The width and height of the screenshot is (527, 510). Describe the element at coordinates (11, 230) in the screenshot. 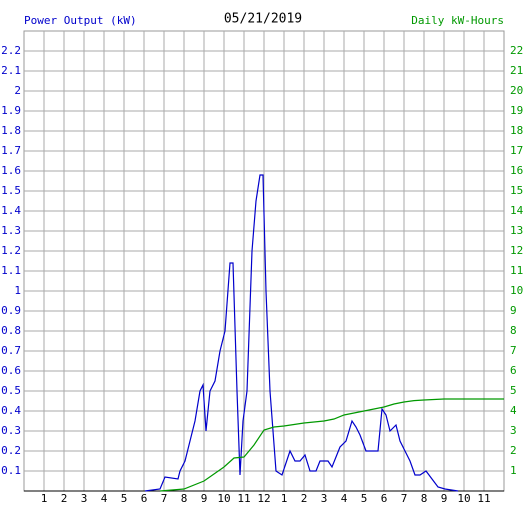

I see `y-tick-label: 1.3` at that location.